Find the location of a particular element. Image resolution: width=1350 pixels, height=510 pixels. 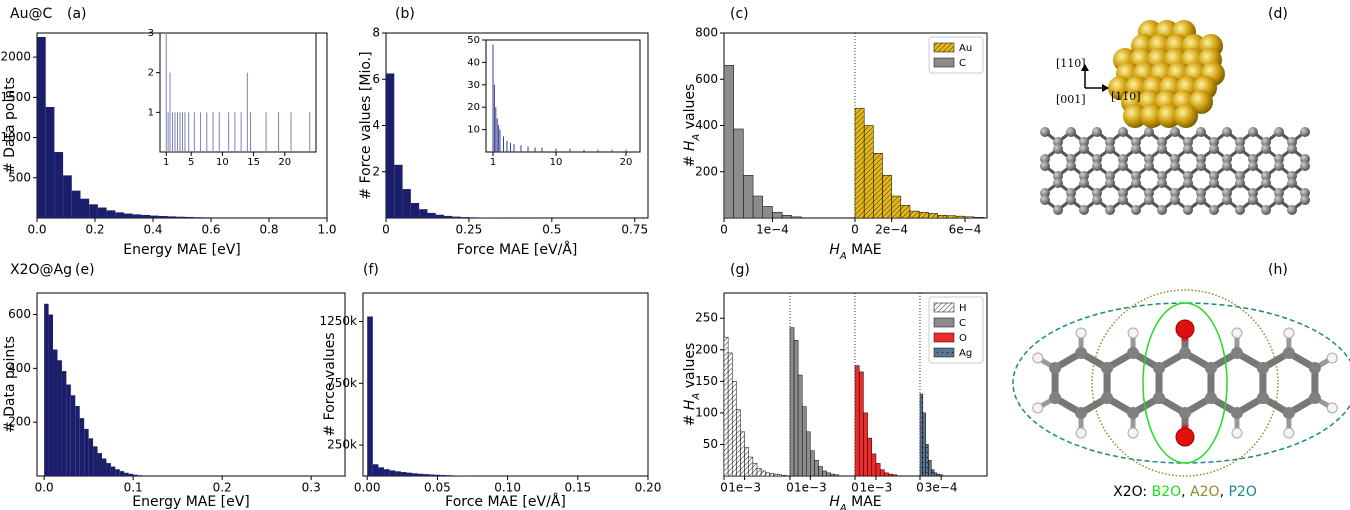

legend-label: O is located at coordinates (963, 338).